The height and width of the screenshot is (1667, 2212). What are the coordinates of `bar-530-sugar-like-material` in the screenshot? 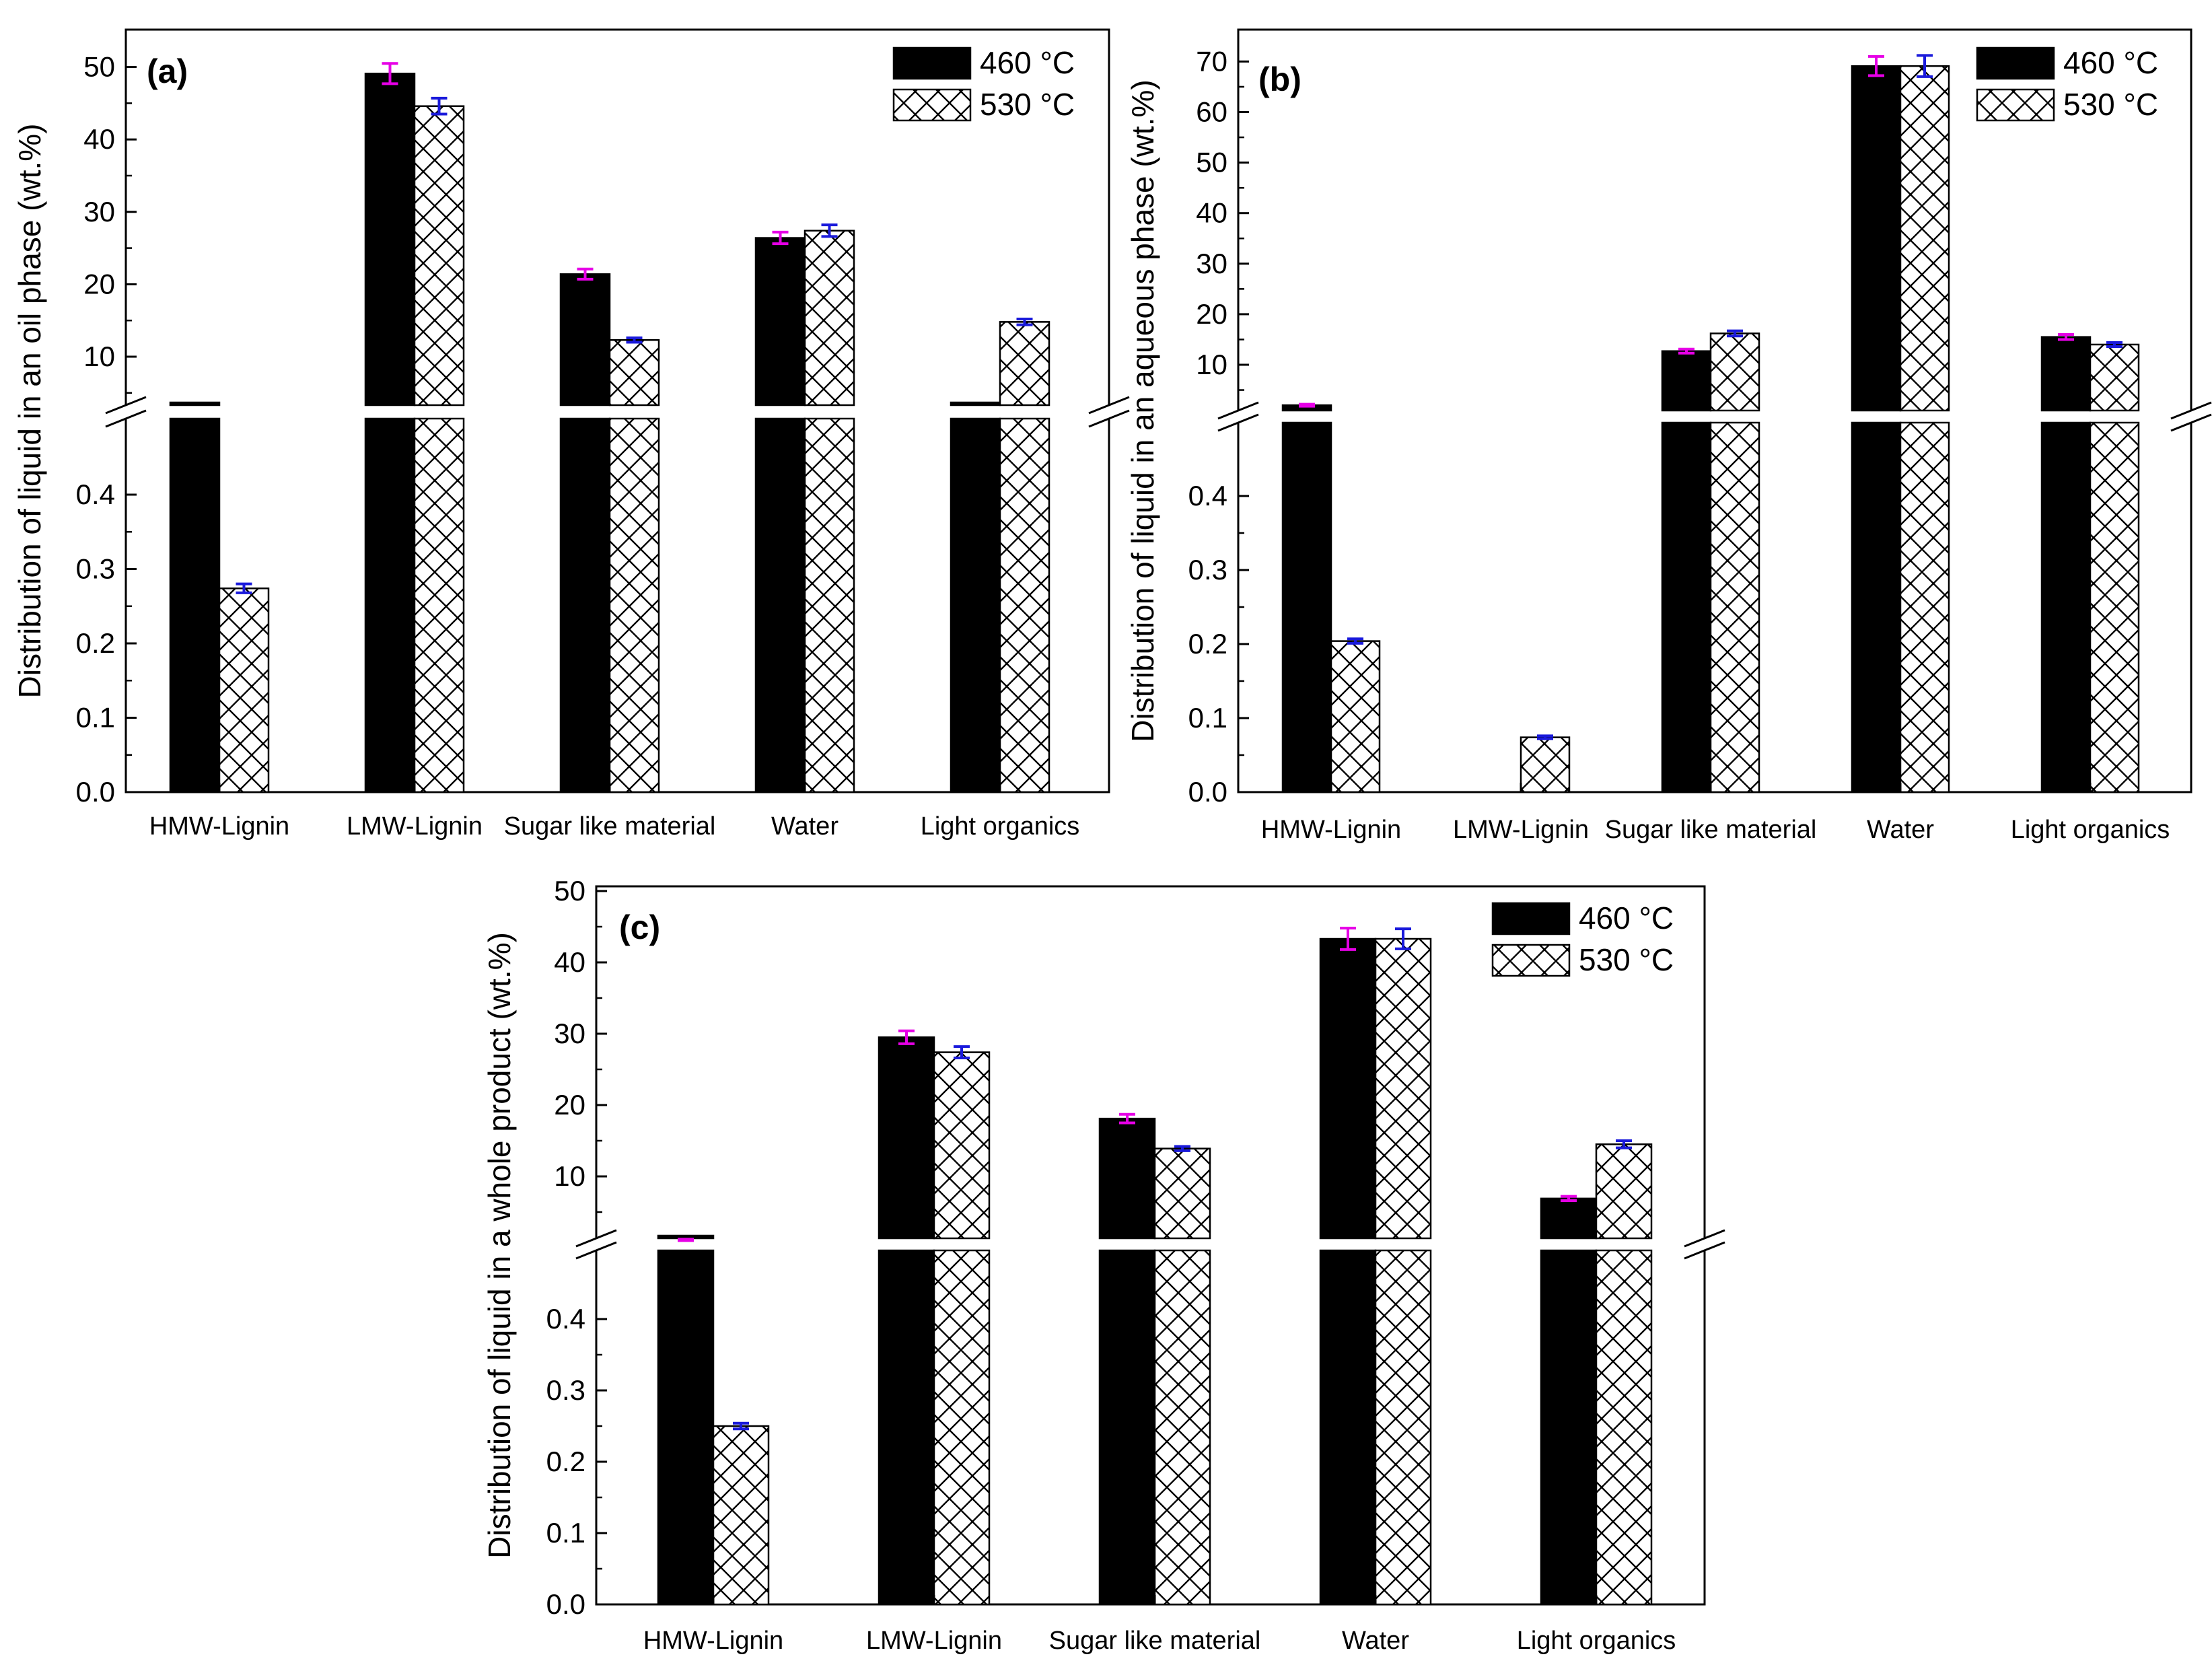 It's located at (1734, 372).